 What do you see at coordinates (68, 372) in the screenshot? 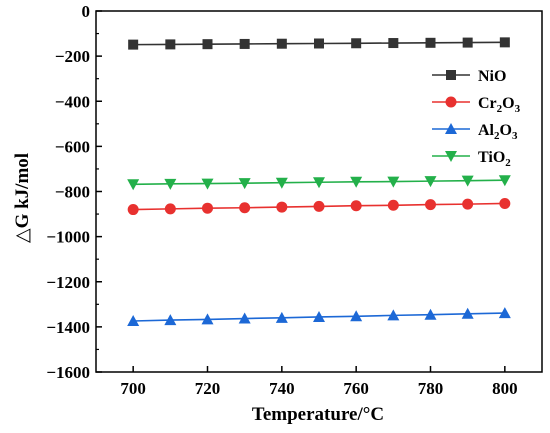
I see `y-tick-label: −1600` at bounding box center [68, 372].